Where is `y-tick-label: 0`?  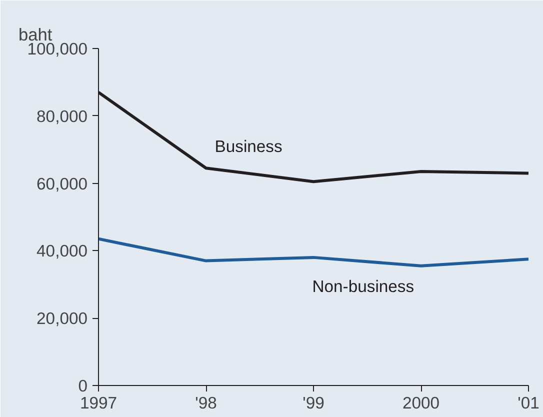
y-tick-label: 0 is located at coordinates (83, 386).